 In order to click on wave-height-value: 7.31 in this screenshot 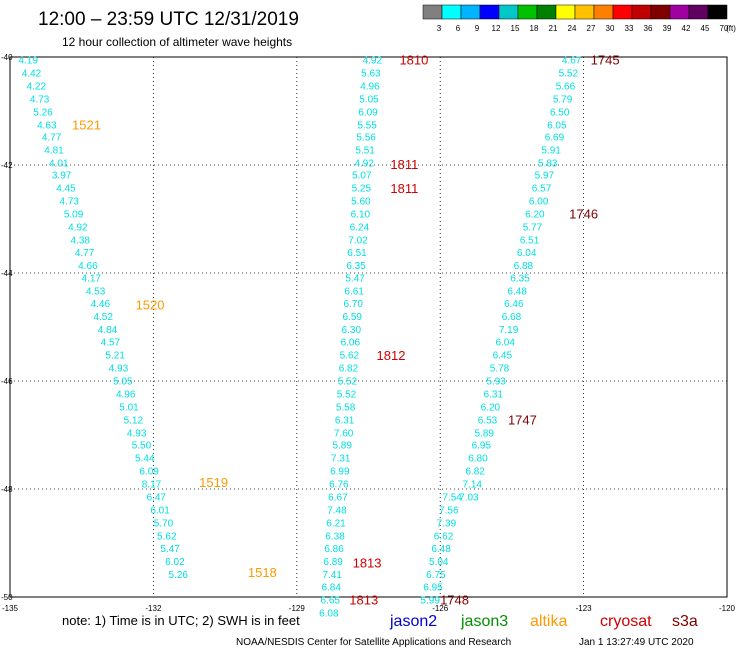, I will do `click(341, 459)`.